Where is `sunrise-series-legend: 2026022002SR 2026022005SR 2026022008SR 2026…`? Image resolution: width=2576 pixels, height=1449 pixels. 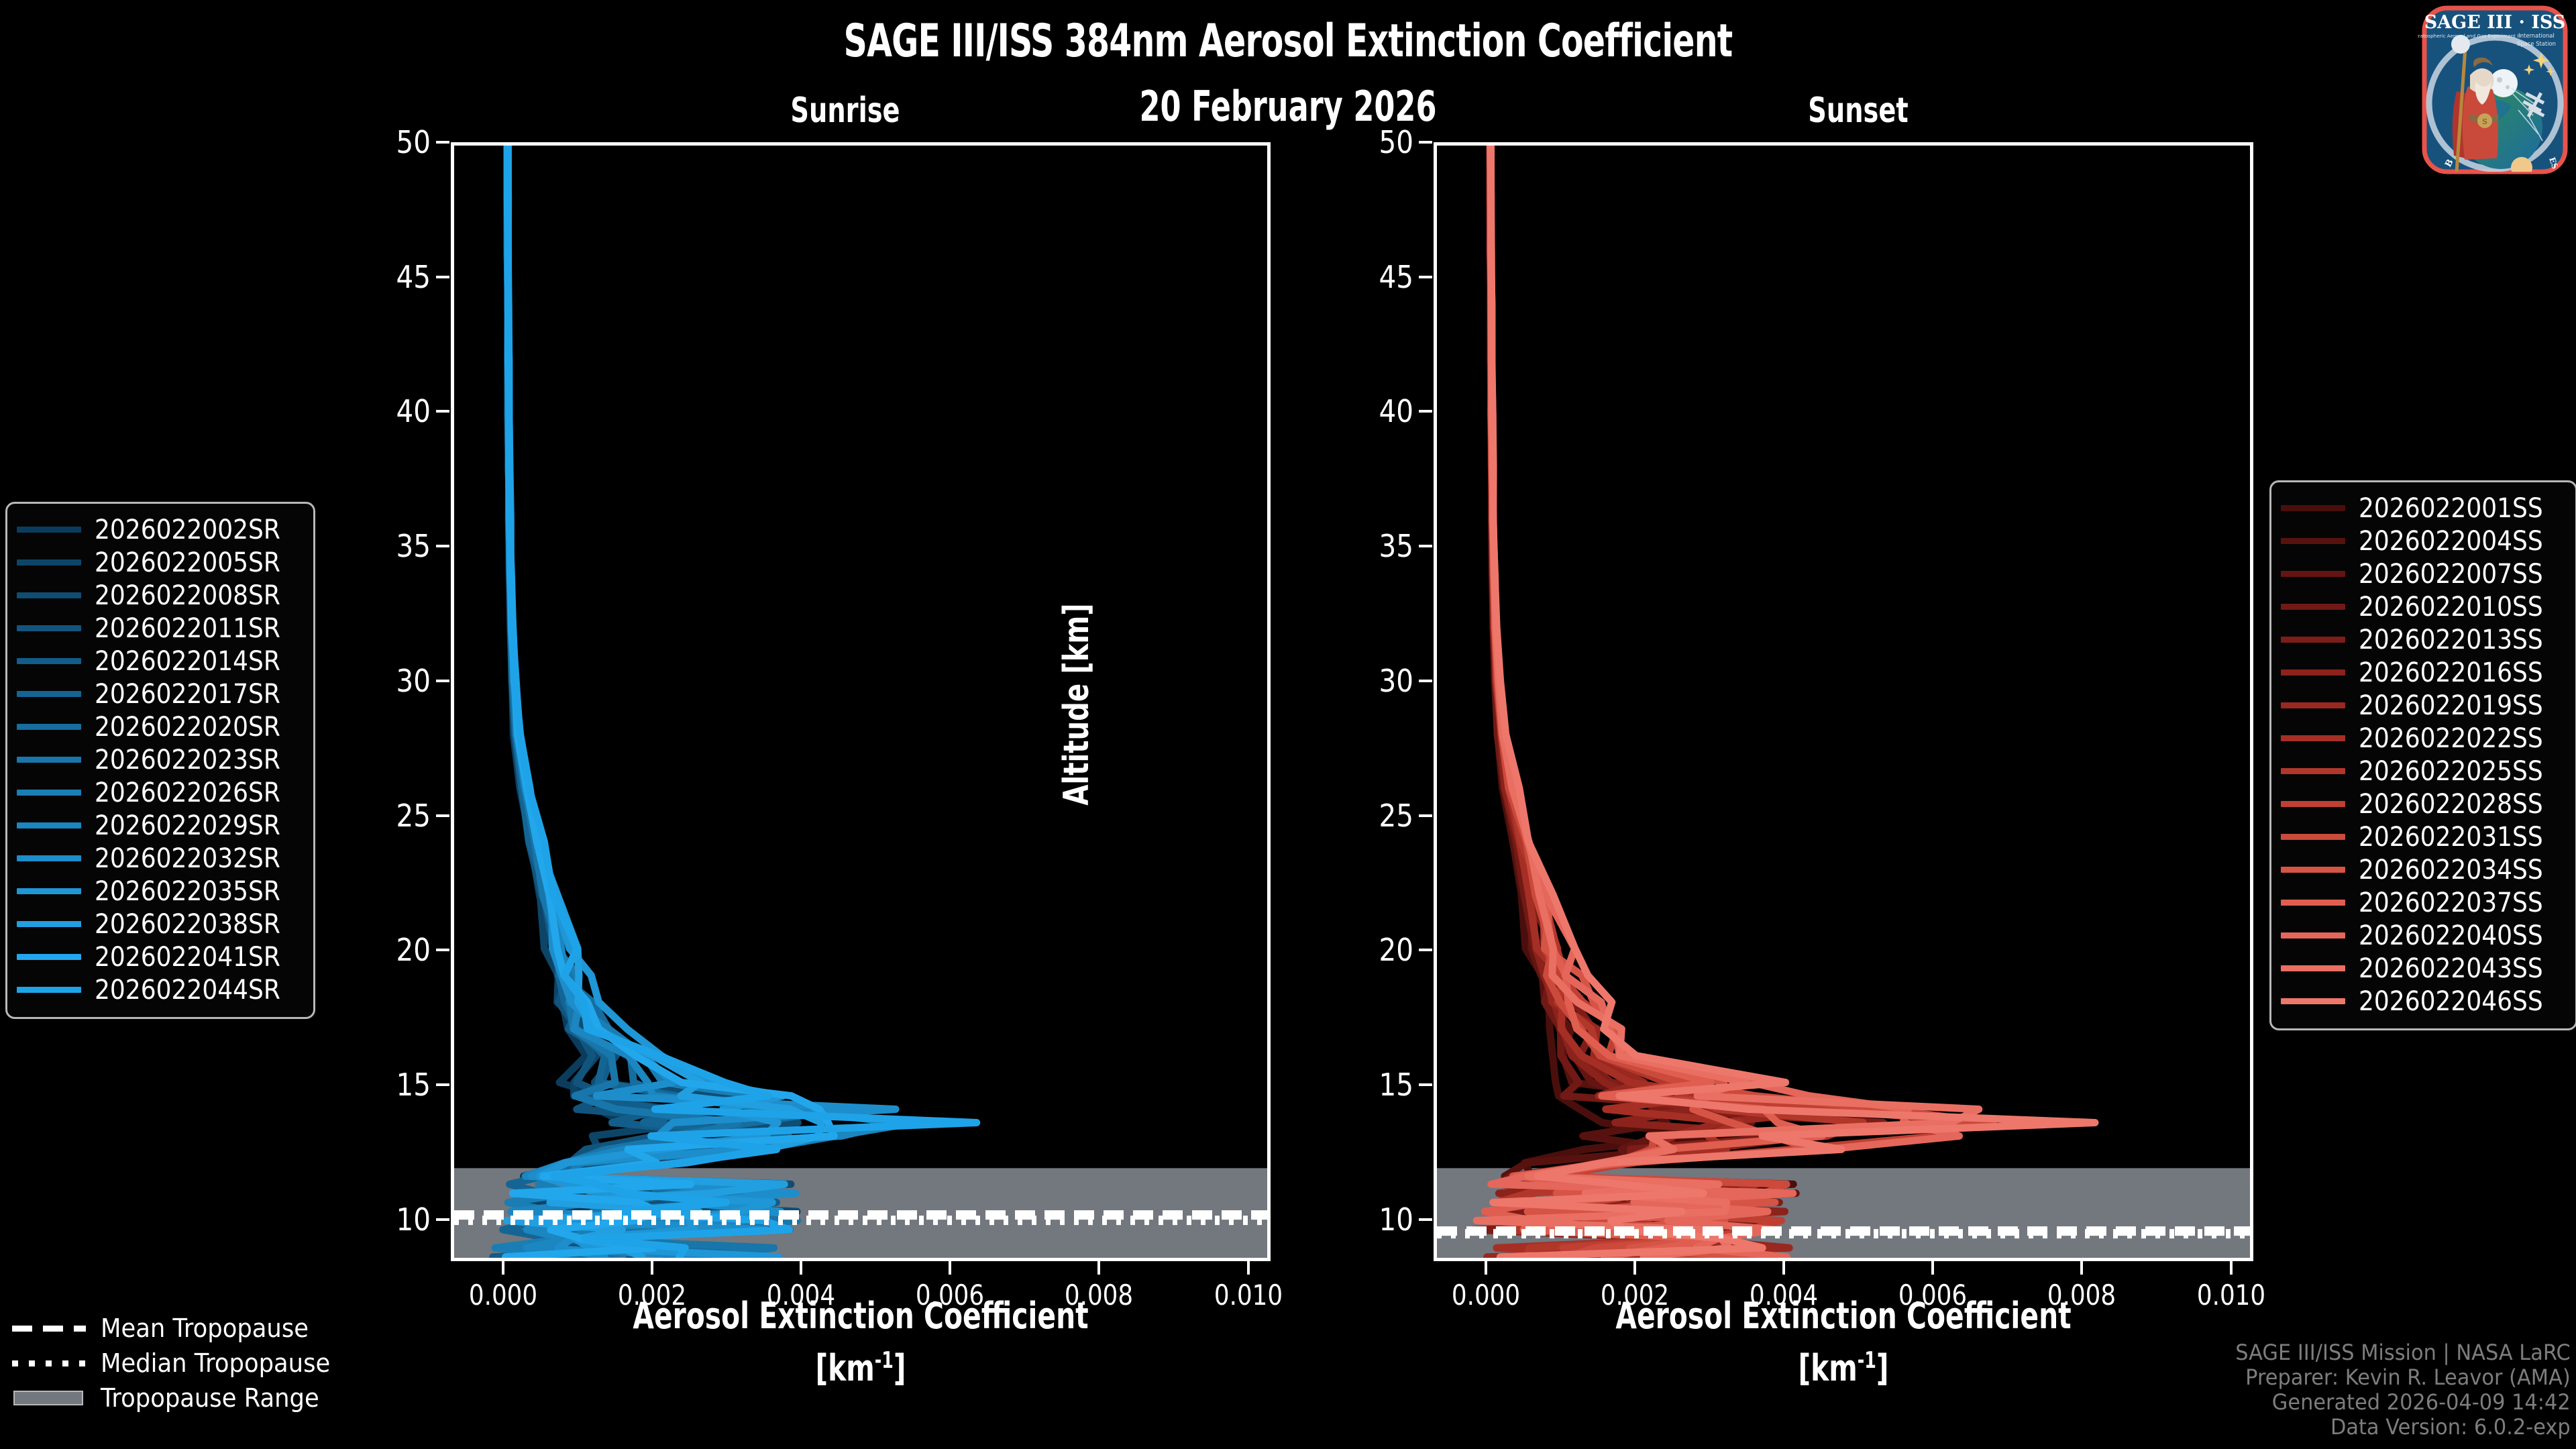 sunrise-series-legend: 2026022002SR 2026022005SR 2026022008SR 2026… is located at coordinates (160, 760).